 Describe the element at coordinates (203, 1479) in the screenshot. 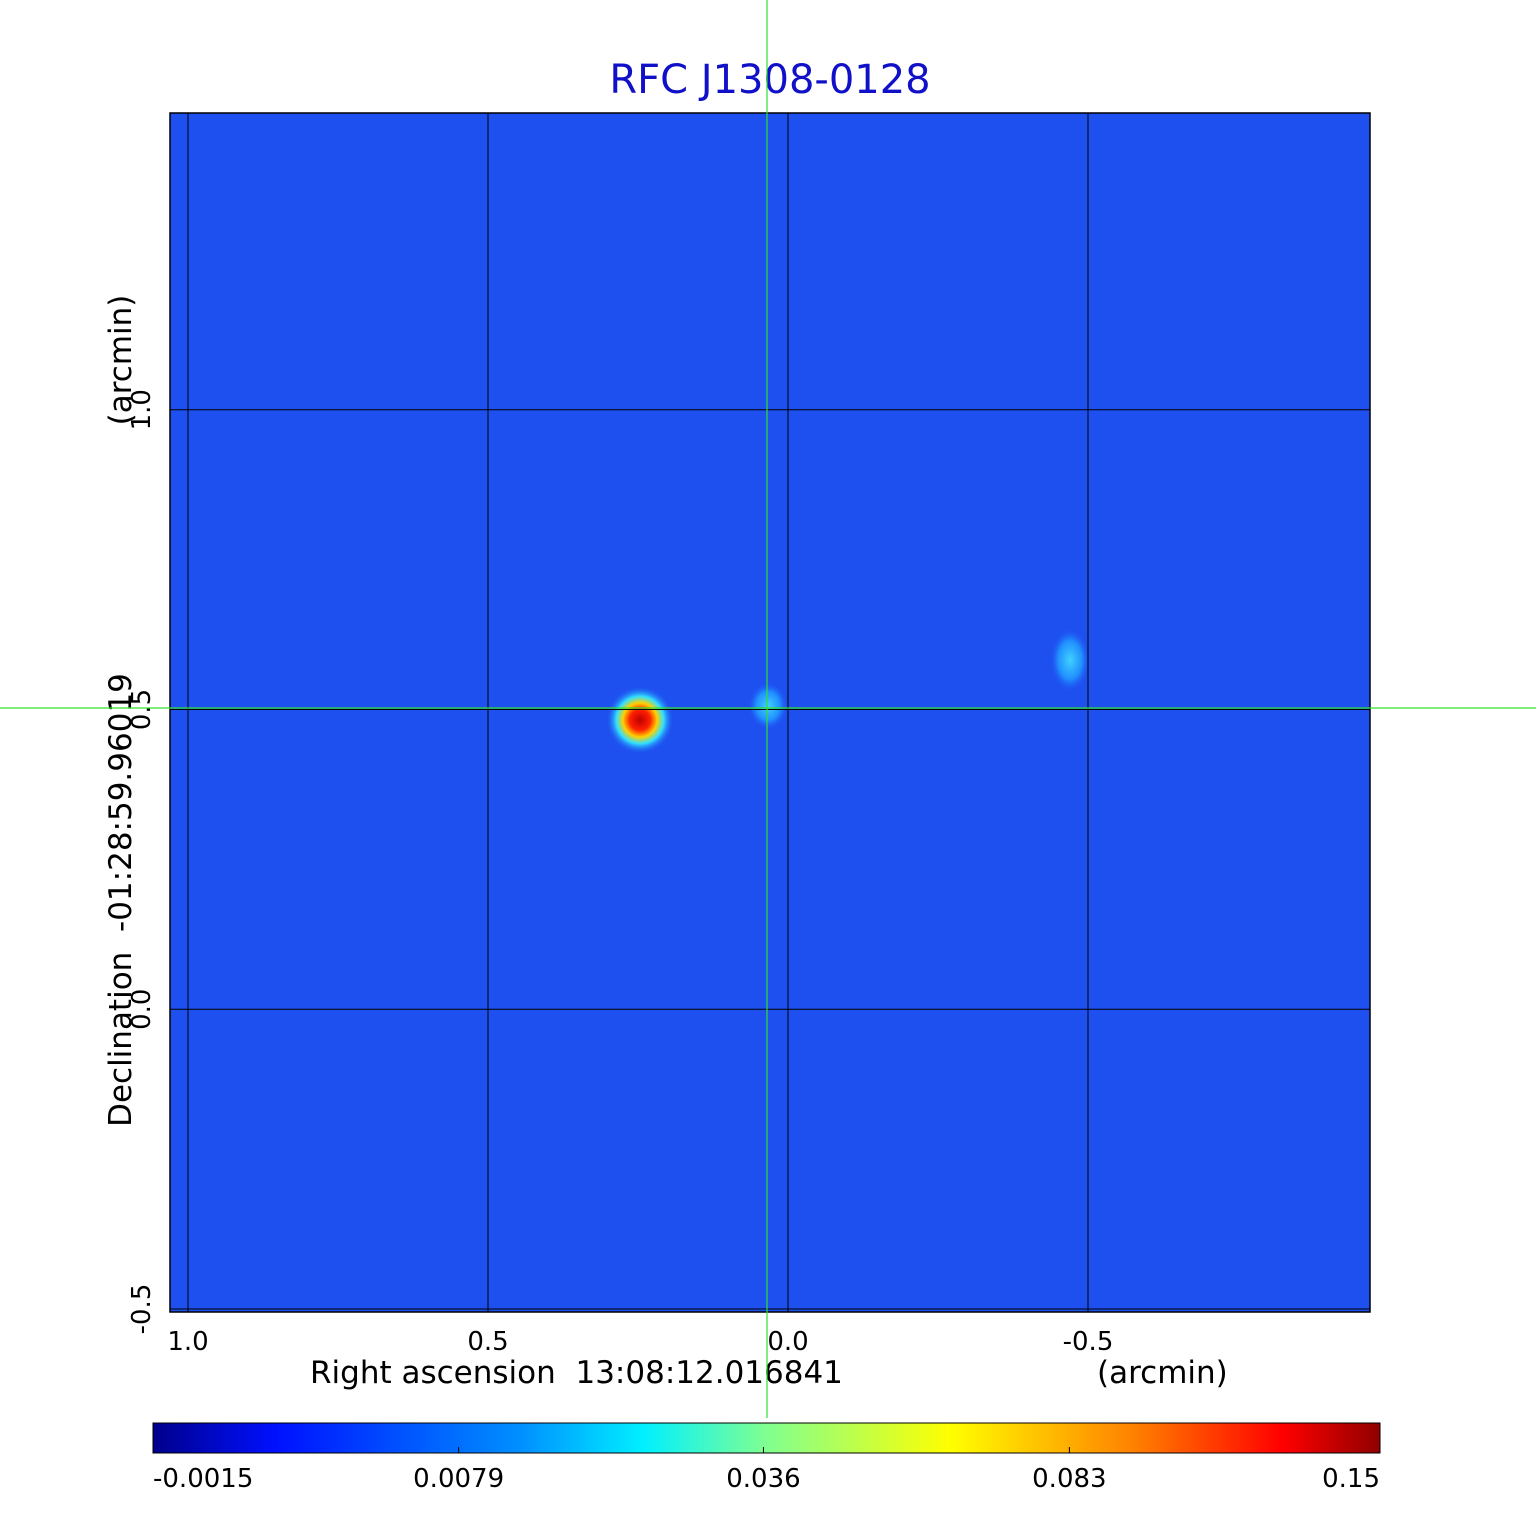

I see `colorbar-tick-label: -0.0015` at that location.